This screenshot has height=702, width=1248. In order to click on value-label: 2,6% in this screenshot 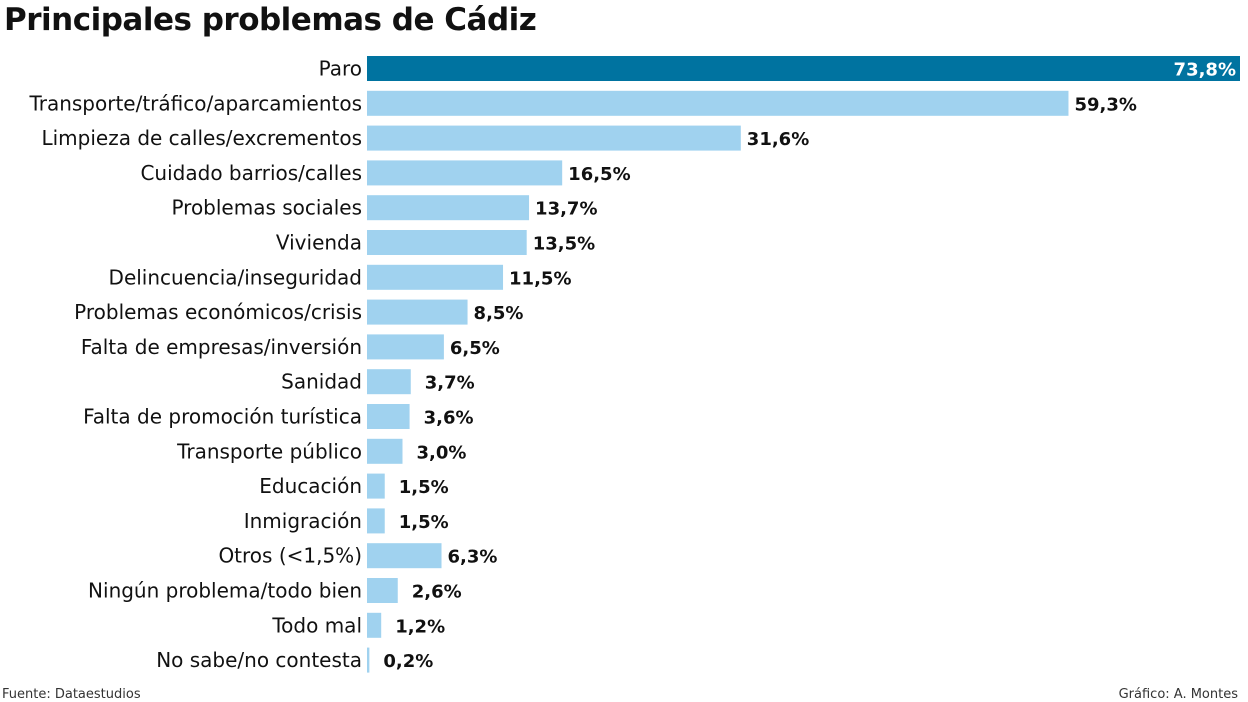, I will do `click(437, 592)`.